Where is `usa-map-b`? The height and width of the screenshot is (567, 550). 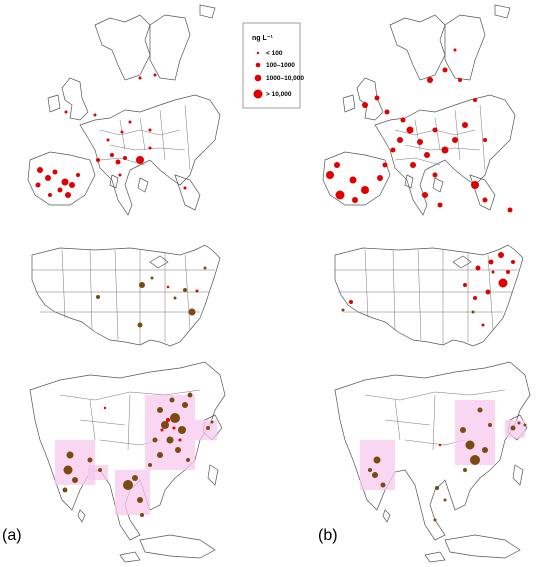 usa-map-b is located at coordinates (429, 295).